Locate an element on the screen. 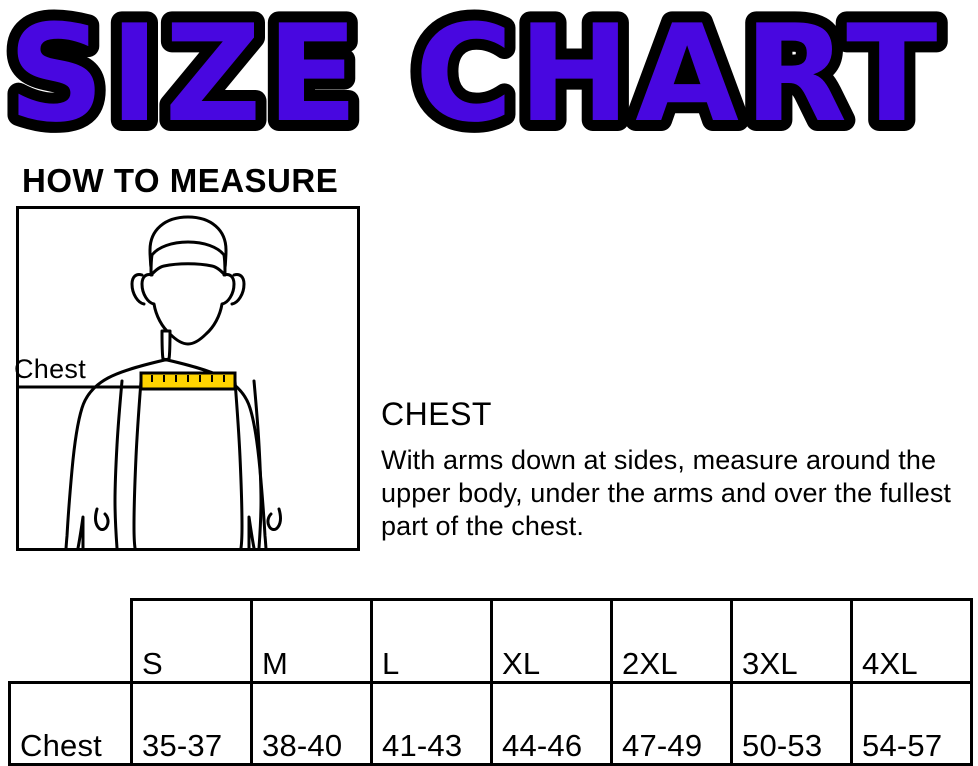  table-cell-chest-2xl: 47-49 is located at coordinates (671, 723).